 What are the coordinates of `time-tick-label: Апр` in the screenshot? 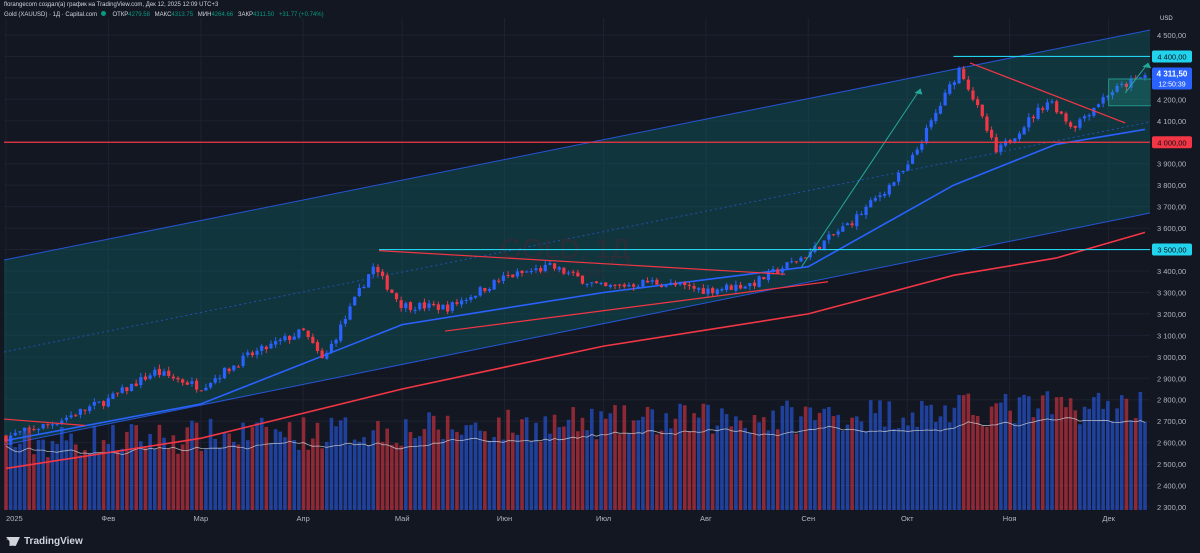 It's located at (303, 518).